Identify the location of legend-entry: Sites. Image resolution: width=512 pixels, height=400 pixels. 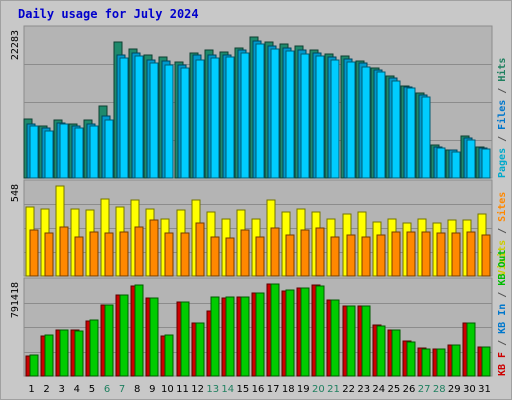
(502, 207).